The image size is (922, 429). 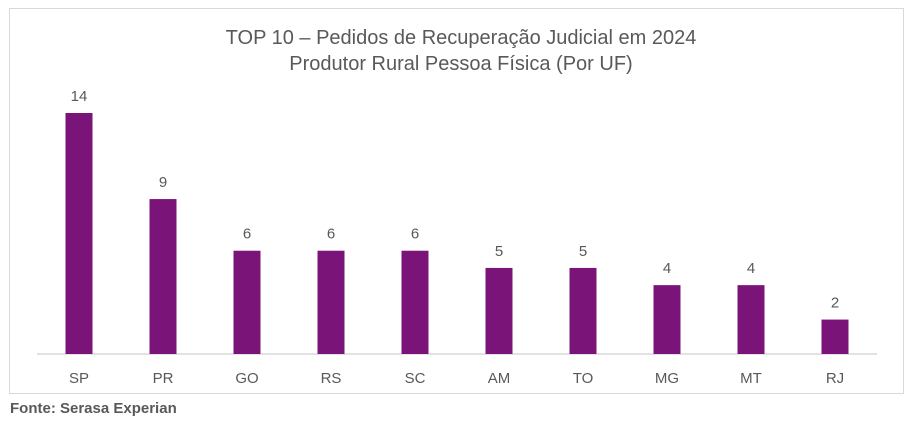 What do you see at coordinates (415, 302) in the screenshot?
I see `bar-sc` at bounding box center [415, 302].